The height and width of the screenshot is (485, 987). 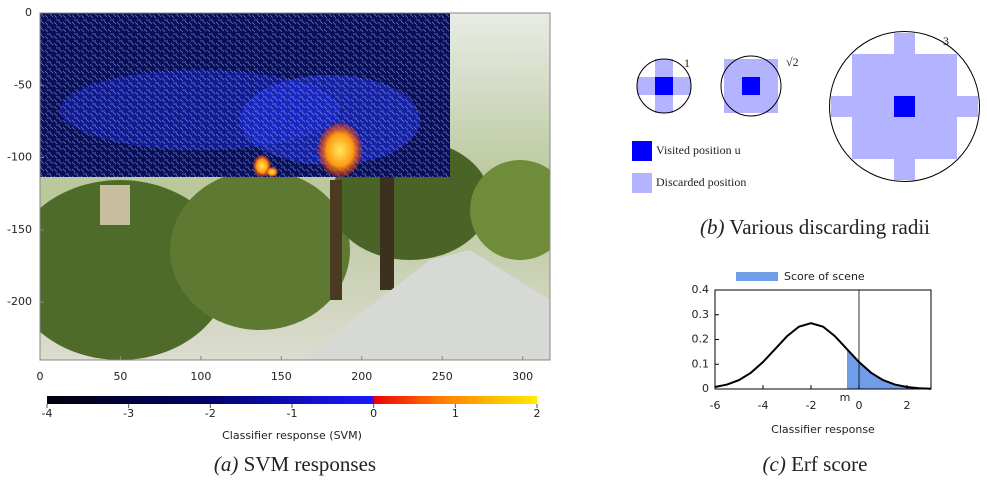 What do you see at coordinates (757, 276) in the screenshot?
I see `legend-swatch` at bounding box center [757, 276].